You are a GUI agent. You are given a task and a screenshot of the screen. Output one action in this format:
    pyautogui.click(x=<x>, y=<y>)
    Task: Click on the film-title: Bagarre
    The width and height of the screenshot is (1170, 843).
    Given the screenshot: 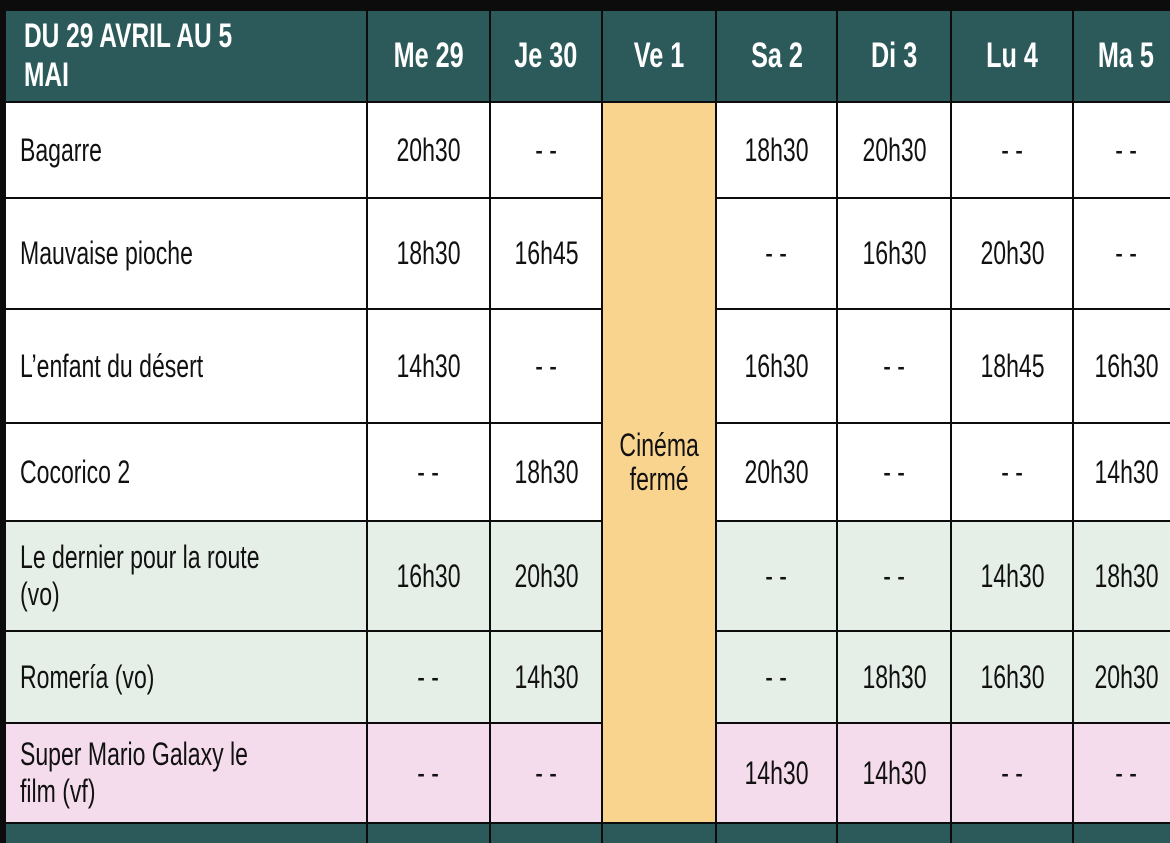 What is the action you would take?
    pyautogui.click(x=61, y=149)
    